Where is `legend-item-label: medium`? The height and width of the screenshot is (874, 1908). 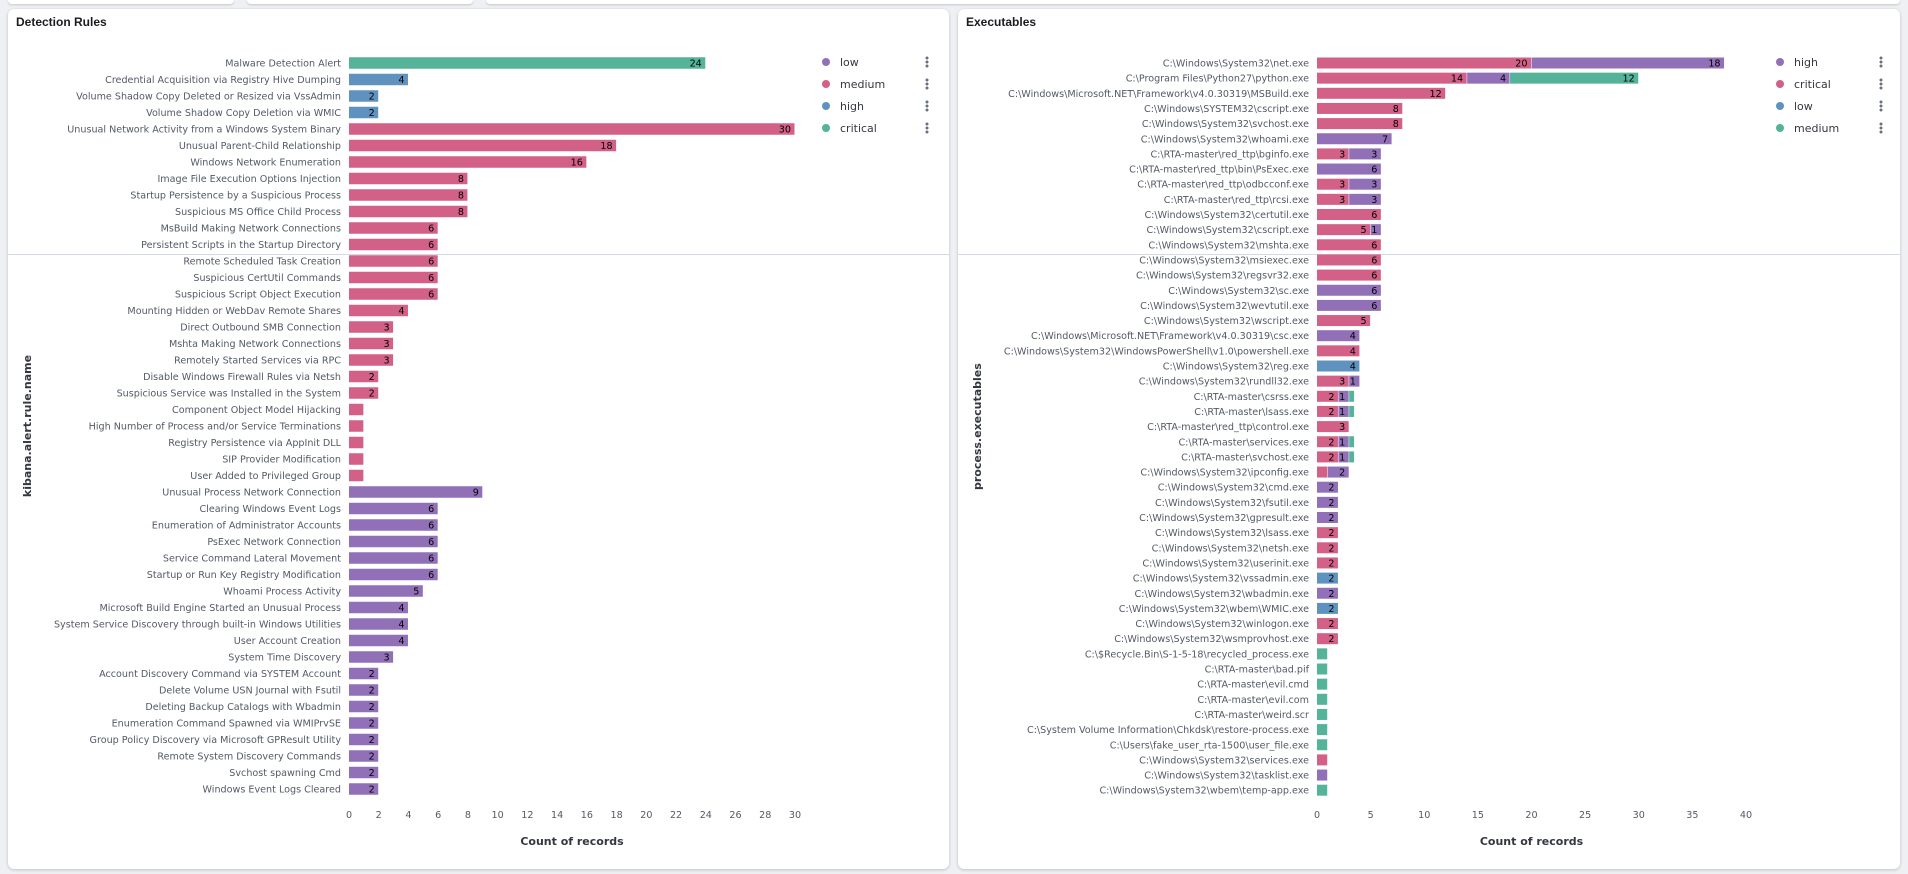
legend-item-label: medium is located at coordinates (1816, 128).